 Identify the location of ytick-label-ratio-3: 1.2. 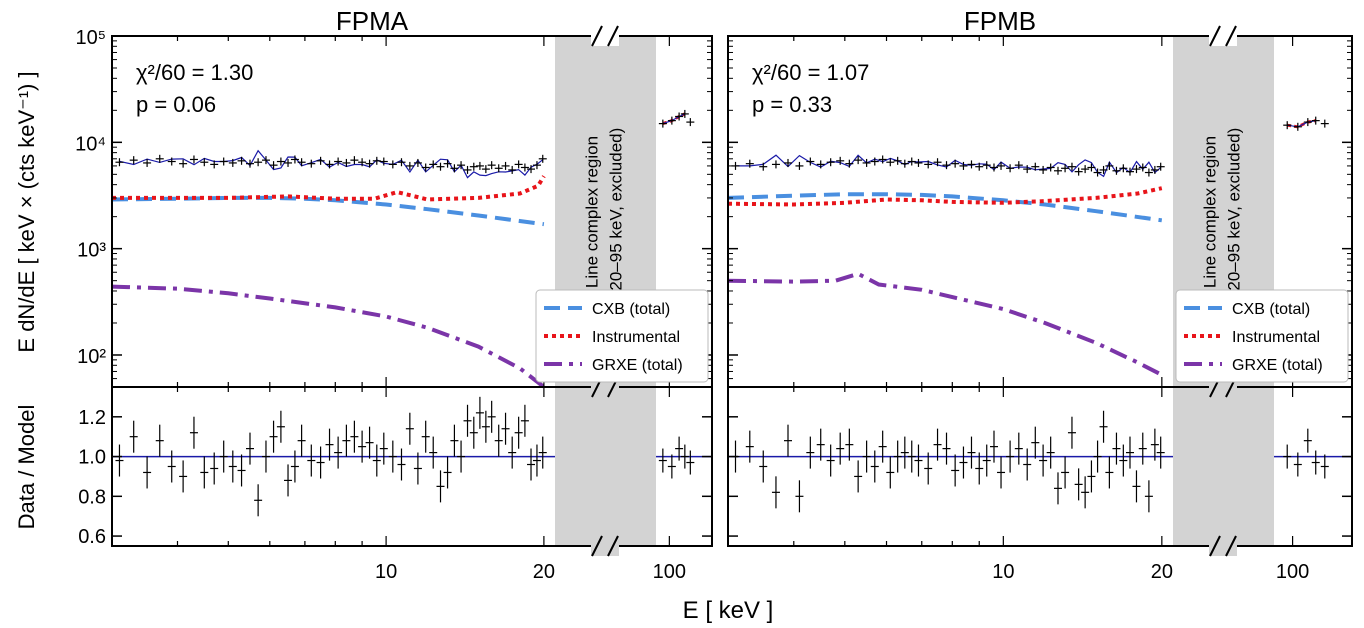
(92, 418).